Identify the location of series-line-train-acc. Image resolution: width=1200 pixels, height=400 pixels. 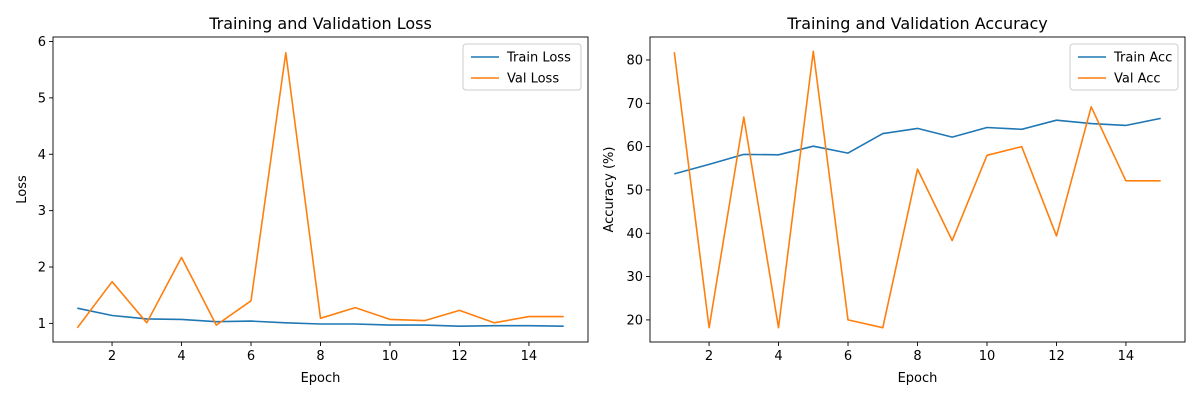
(917, 146).